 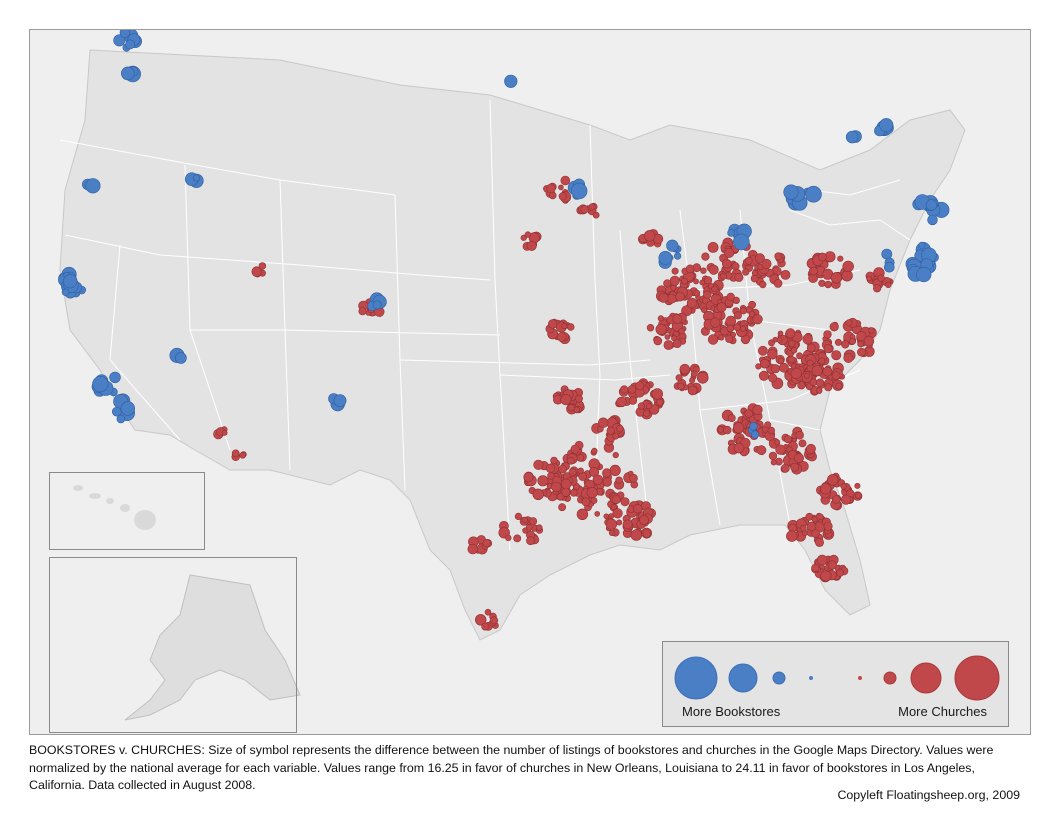 What do you see at coordinates (696, 678) in the screenshot?
I see `legend-bookstore-large` at bounding box center [696, 678].